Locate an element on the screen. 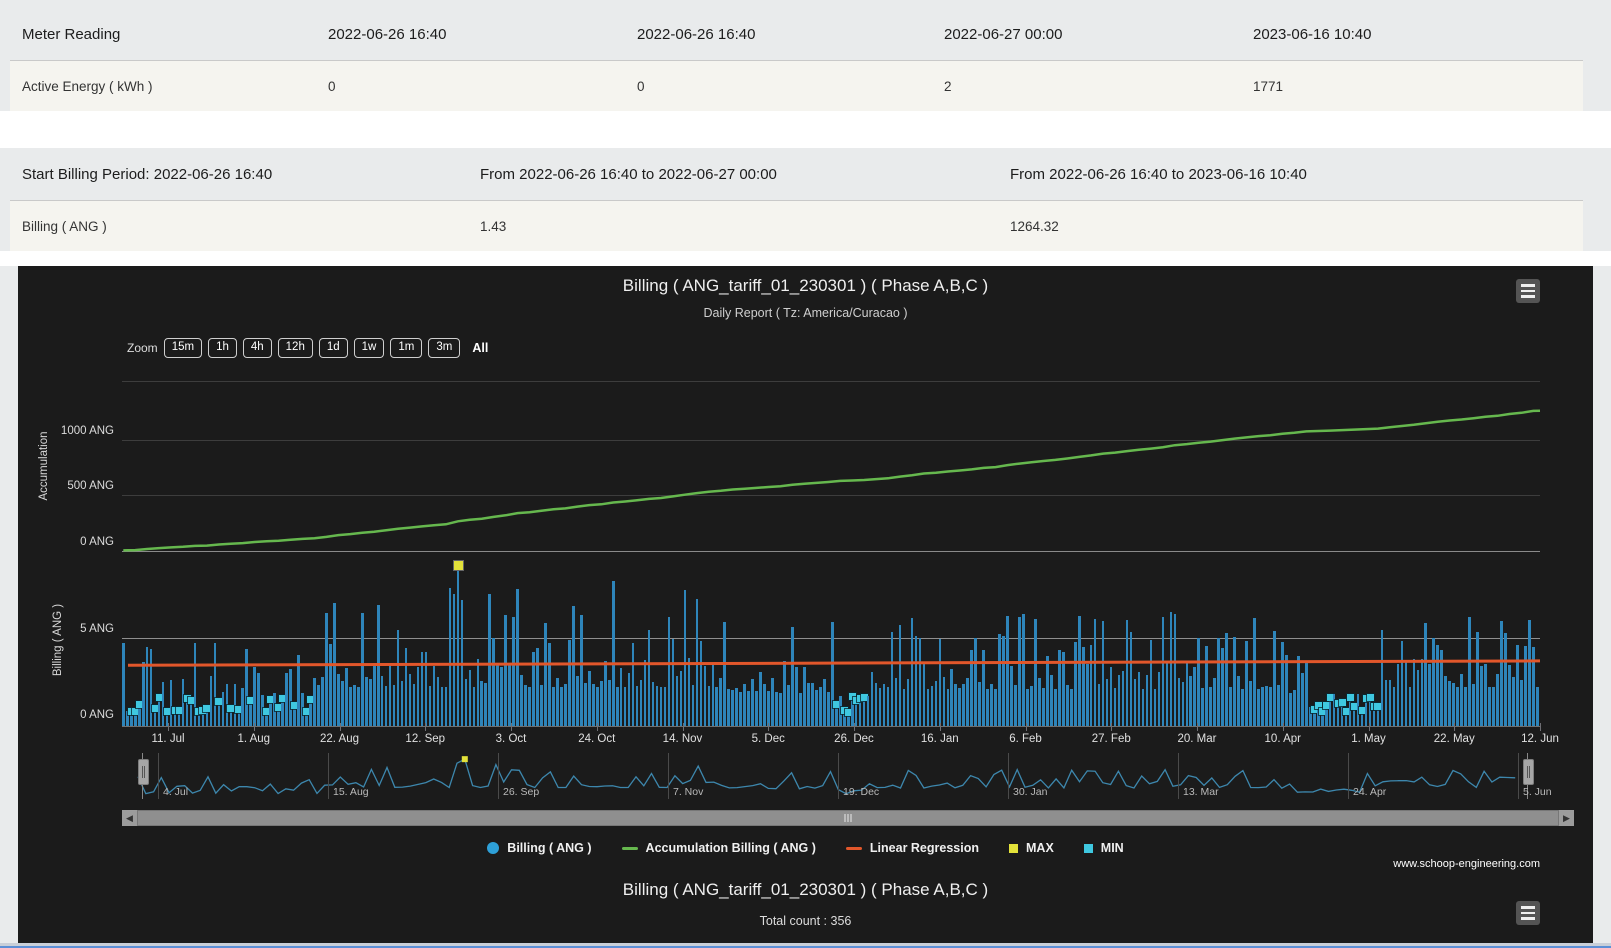  navigator-right-handle is located at coordinates (1528, 772).